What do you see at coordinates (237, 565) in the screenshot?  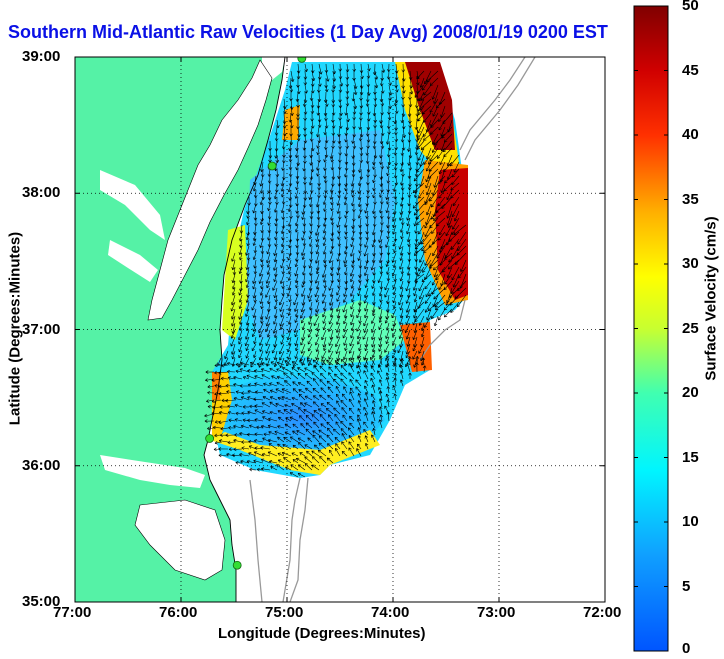 I see `site-marker` at bounding box center [237, 565].